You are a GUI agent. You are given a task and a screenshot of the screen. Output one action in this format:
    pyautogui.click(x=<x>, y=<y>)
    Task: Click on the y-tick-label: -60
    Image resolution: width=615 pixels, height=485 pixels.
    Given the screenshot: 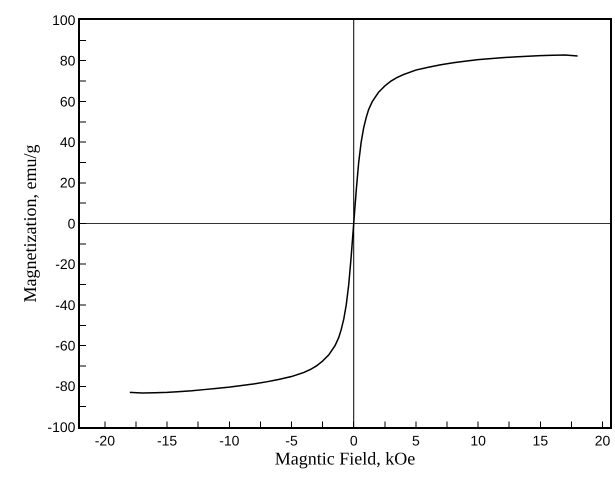 What is the action you would take?
    pyautogui.click(x=65, y=346)
    